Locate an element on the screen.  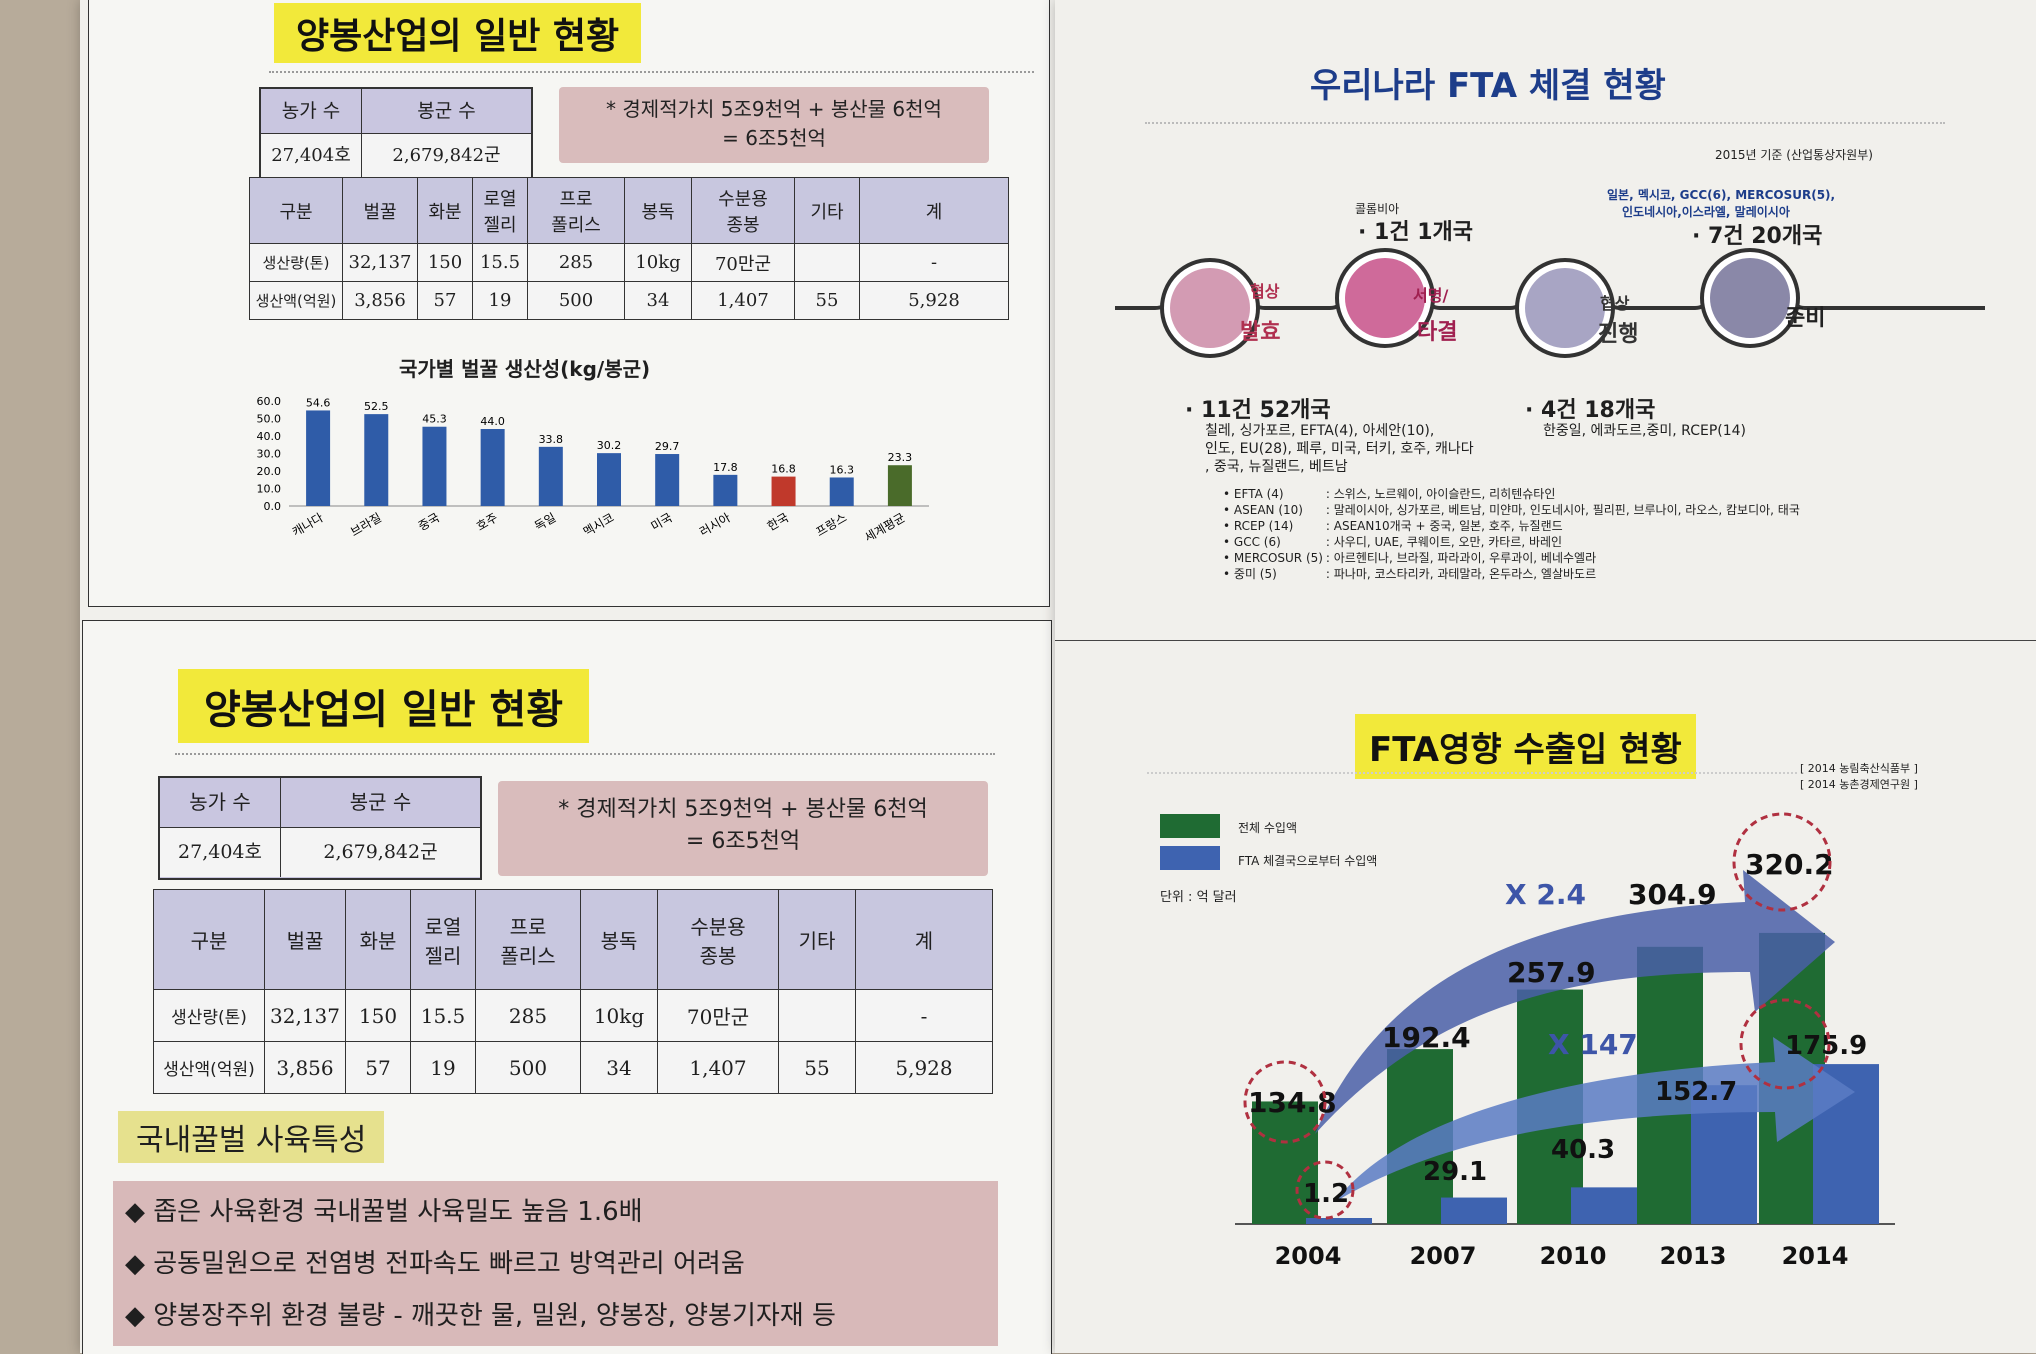
bar-value-label: 16.3 is located at coordinates (841, 469).